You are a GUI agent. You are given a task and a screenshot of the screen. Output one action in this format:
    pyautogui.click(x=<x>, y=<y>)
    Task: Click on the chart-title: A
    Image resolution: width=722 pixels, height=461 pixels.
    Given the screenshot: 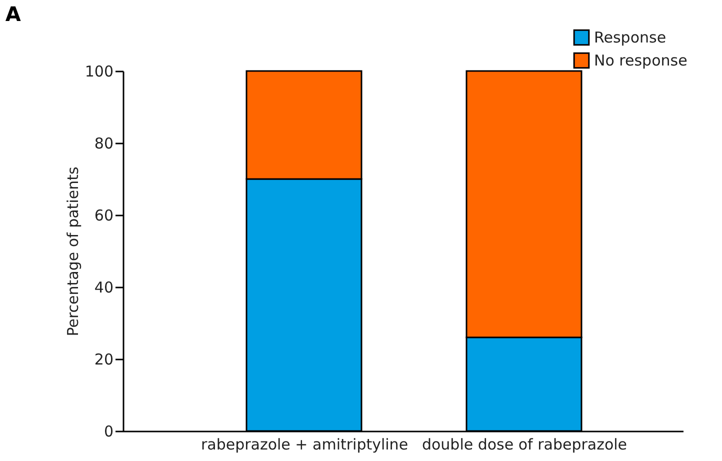 What is the action you would take?
    pyautogui.click(x=13, y=14)
    